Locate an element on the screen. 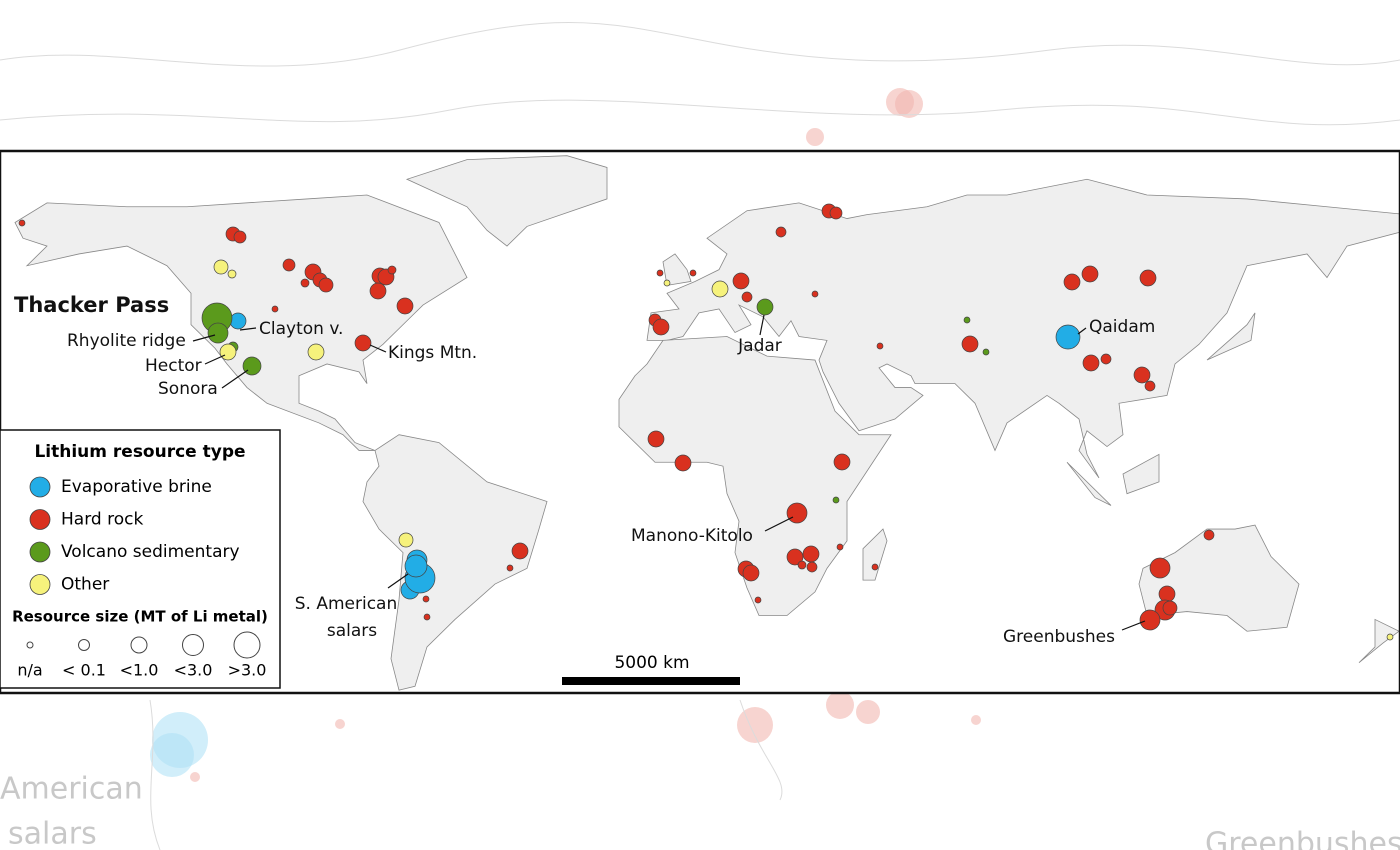 This screenshot has width=1400, height=850. ghost-label: American is located at coordinates (71, 789).